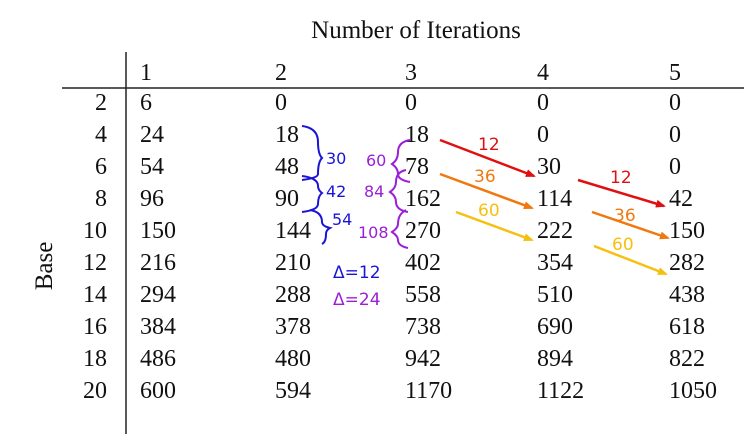  What do you see at coordinates (560, 391) in the screenshot?
I see `table-cell: 1122` at bounding box center [560, 391].